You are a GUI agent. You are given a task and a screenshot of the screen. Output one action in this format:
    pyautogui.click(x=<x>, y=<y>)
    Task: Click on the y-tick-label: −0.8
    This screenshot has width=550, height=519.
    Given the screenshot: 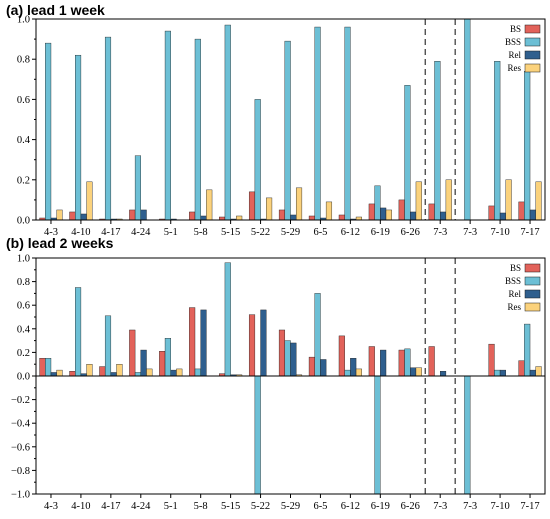 What is the action you would take?
    pyautogui.click(x=20, y=471)
    